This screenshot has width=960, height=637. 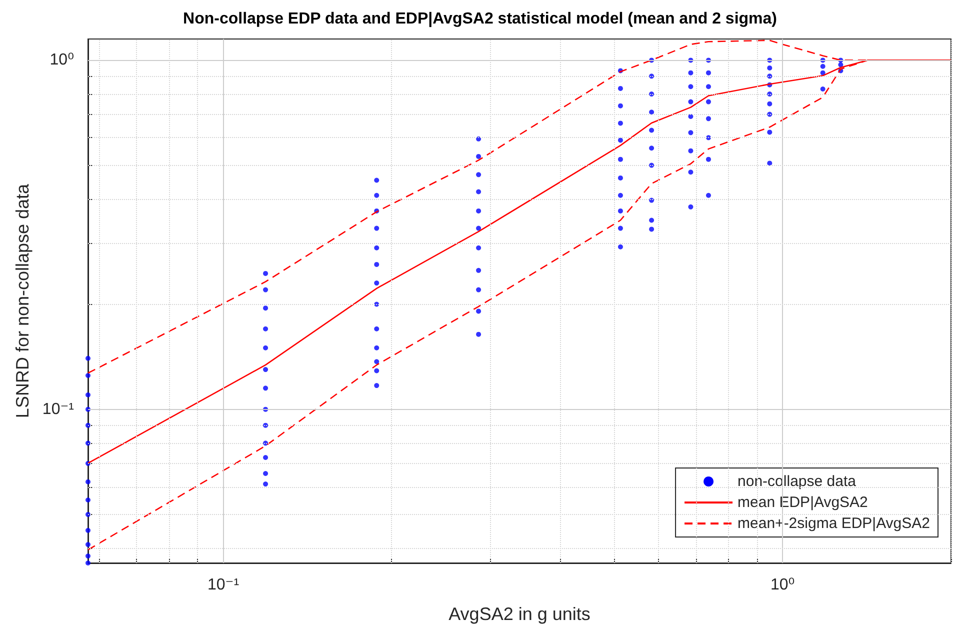 I want to click on chart-title: Non-collapse EDP data and EDP|AvgSA2 statistical model (mean and 2 sigma), so click(x=480, y=19).